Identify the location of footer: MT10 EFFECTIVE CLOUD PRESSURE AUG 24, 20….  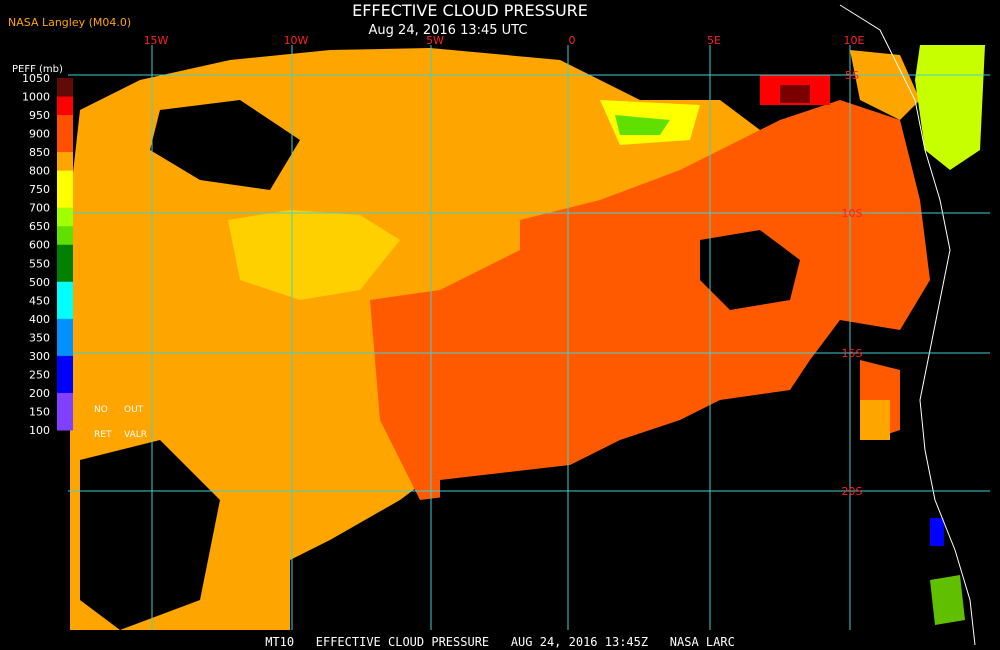
(500, 642).